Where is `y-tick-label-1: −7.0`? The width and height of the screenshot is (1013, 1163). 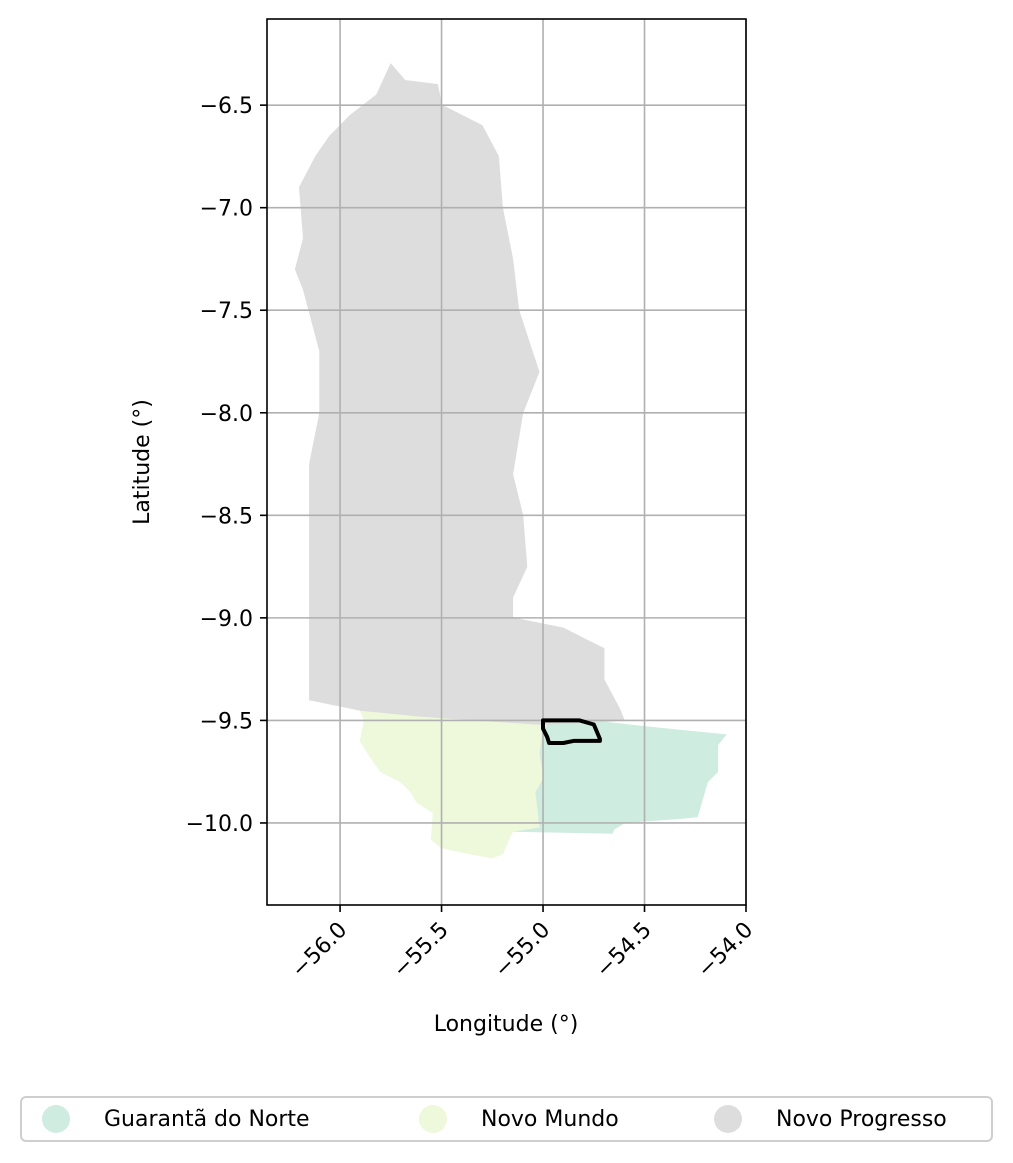 y-tick-label-1: −7.0 is located at coordinates (226, 209).